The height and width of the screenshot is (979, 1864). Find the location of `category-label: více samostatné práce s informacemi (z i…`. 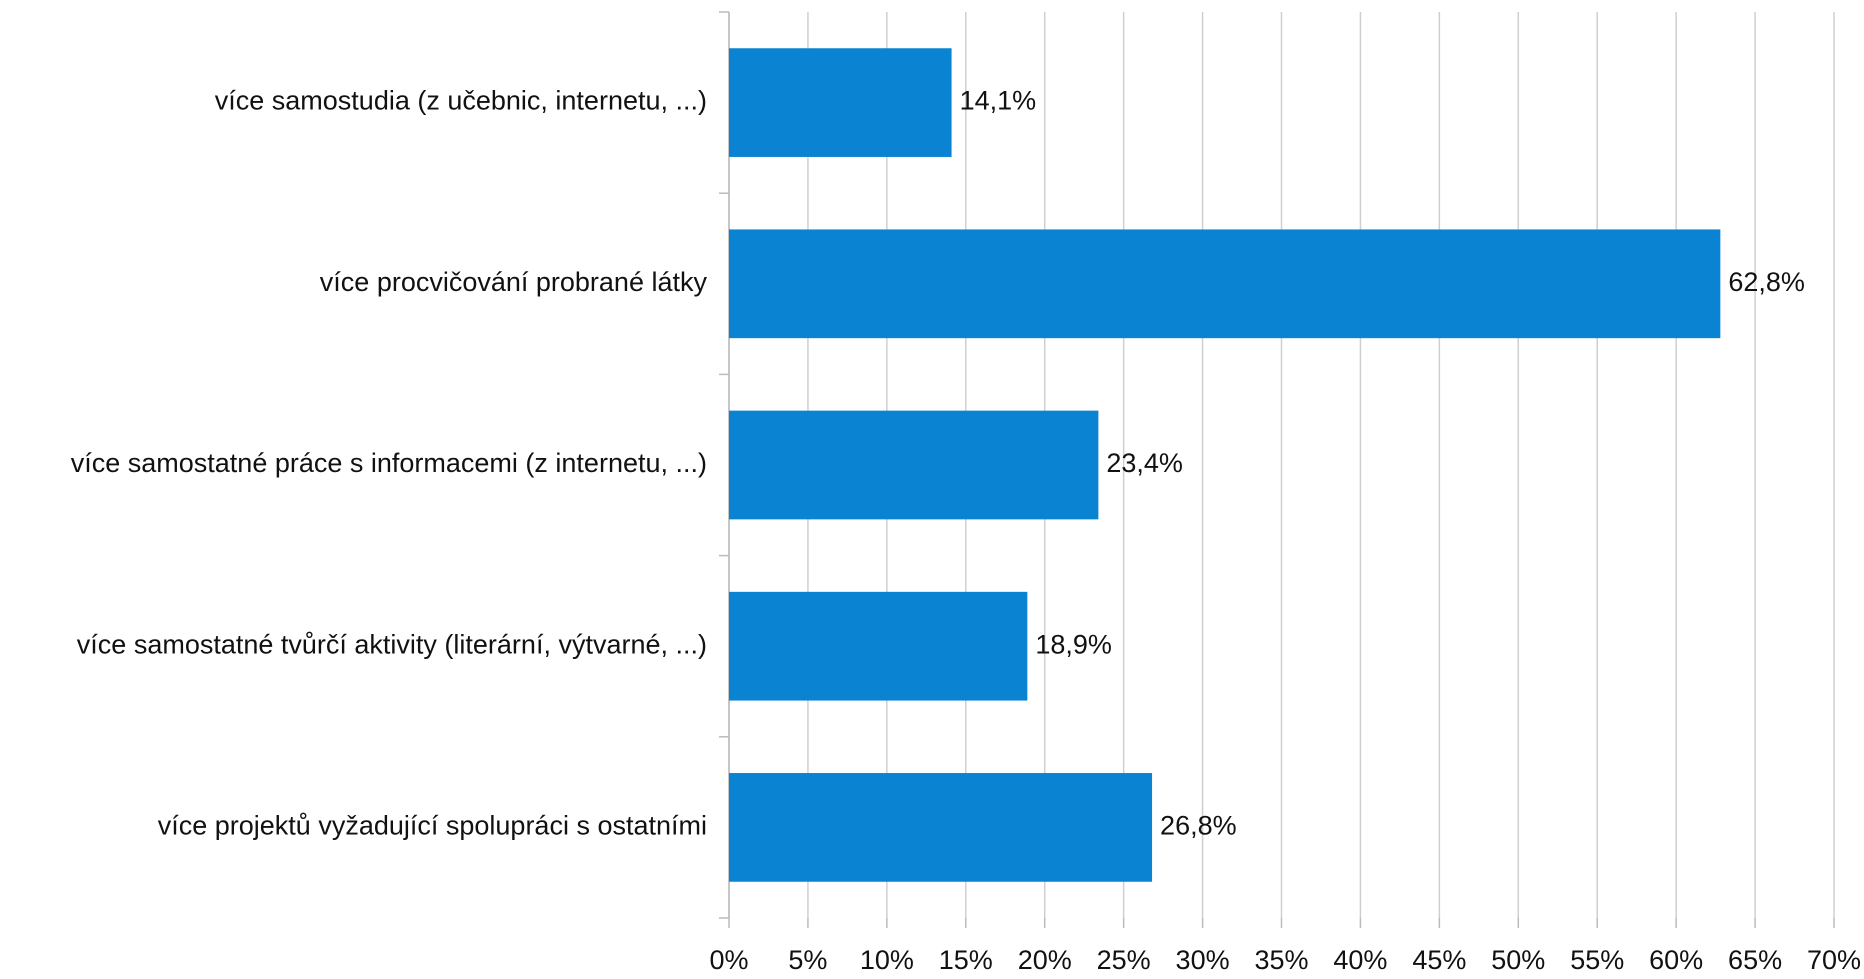

category-label: více samostatné práce s informacemi (z i… is located at coordinates (389, 463).